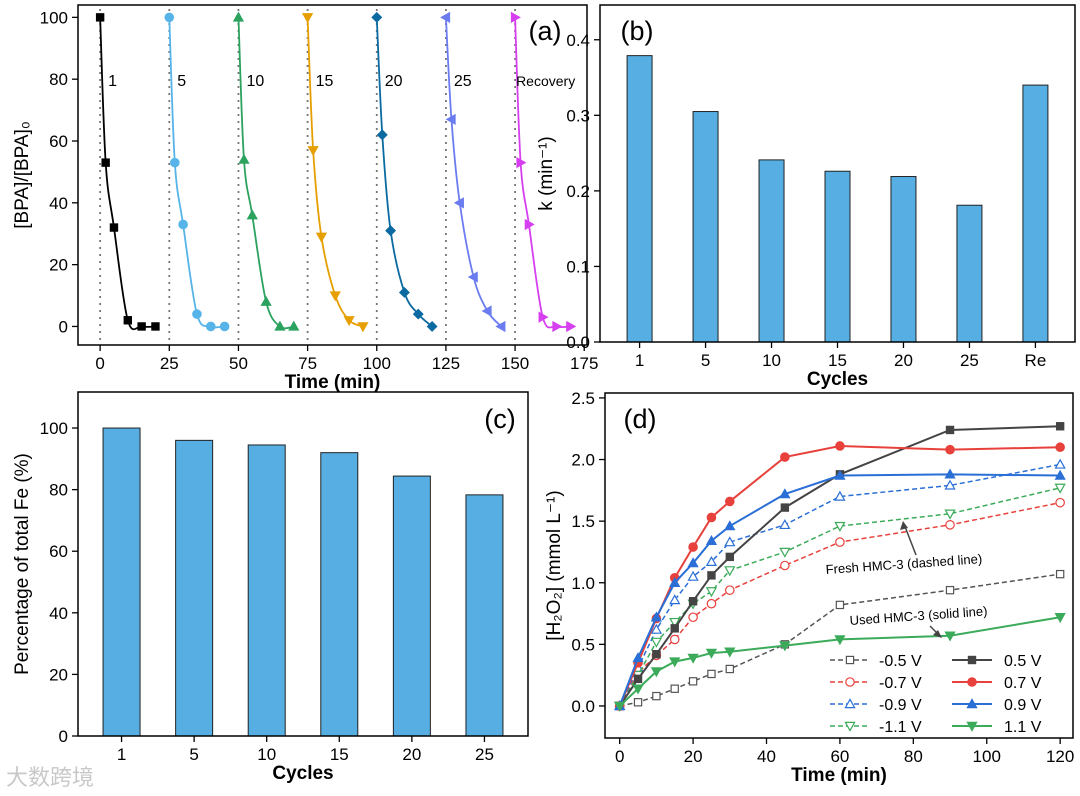 The height and width of the screenshot is (796, 1080). I want to click on cycle-label: 25, so click(463, 81).